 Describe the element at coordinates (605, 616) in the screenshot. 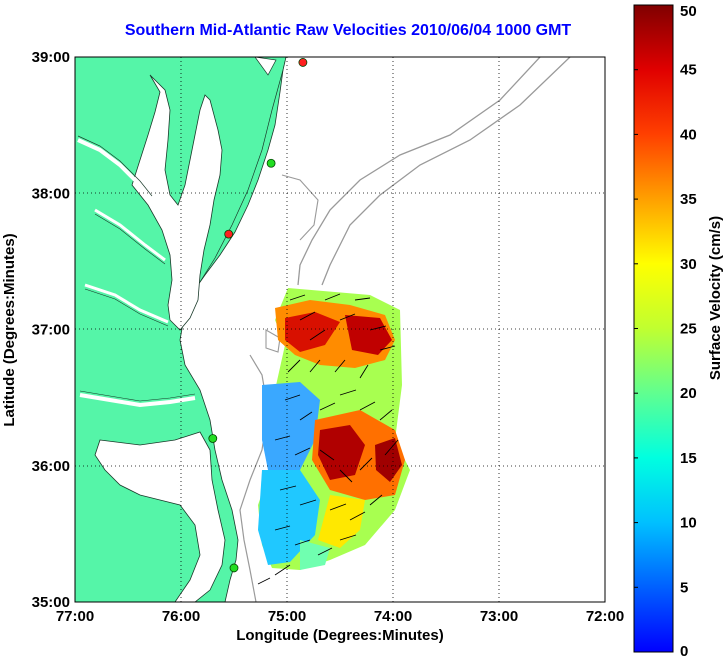

I see `x-tick-label: 72:00` at that location.